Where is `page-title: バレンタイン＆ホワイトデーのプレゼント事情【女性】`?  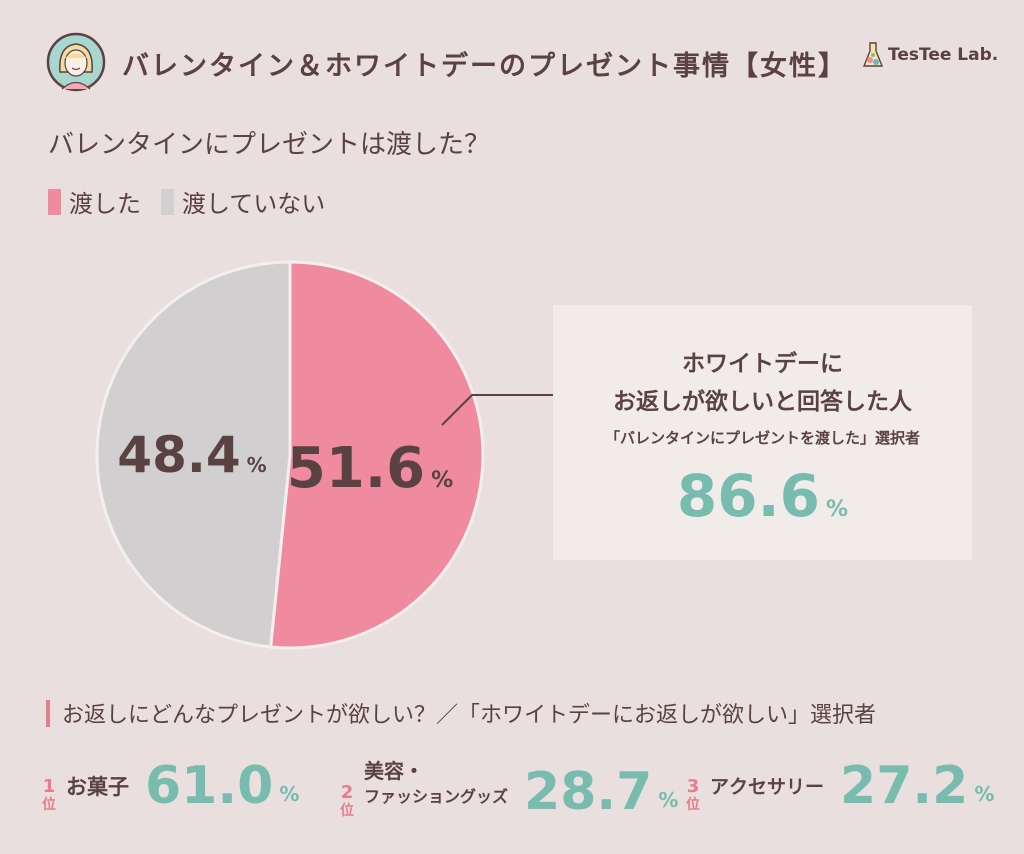
page-title: バレンタイン＆ホワイトデーのプレゼント事情【女性】 is located at coordinates (484, 66).